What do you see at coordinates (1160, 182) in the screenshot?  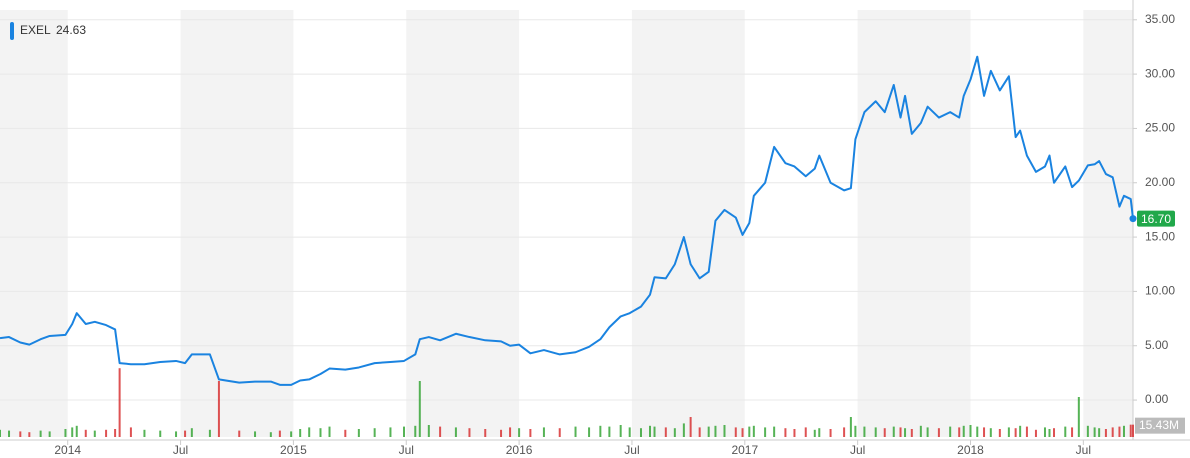 I see `y-tick-label: 20.00` at bounding box center [1160, 182].